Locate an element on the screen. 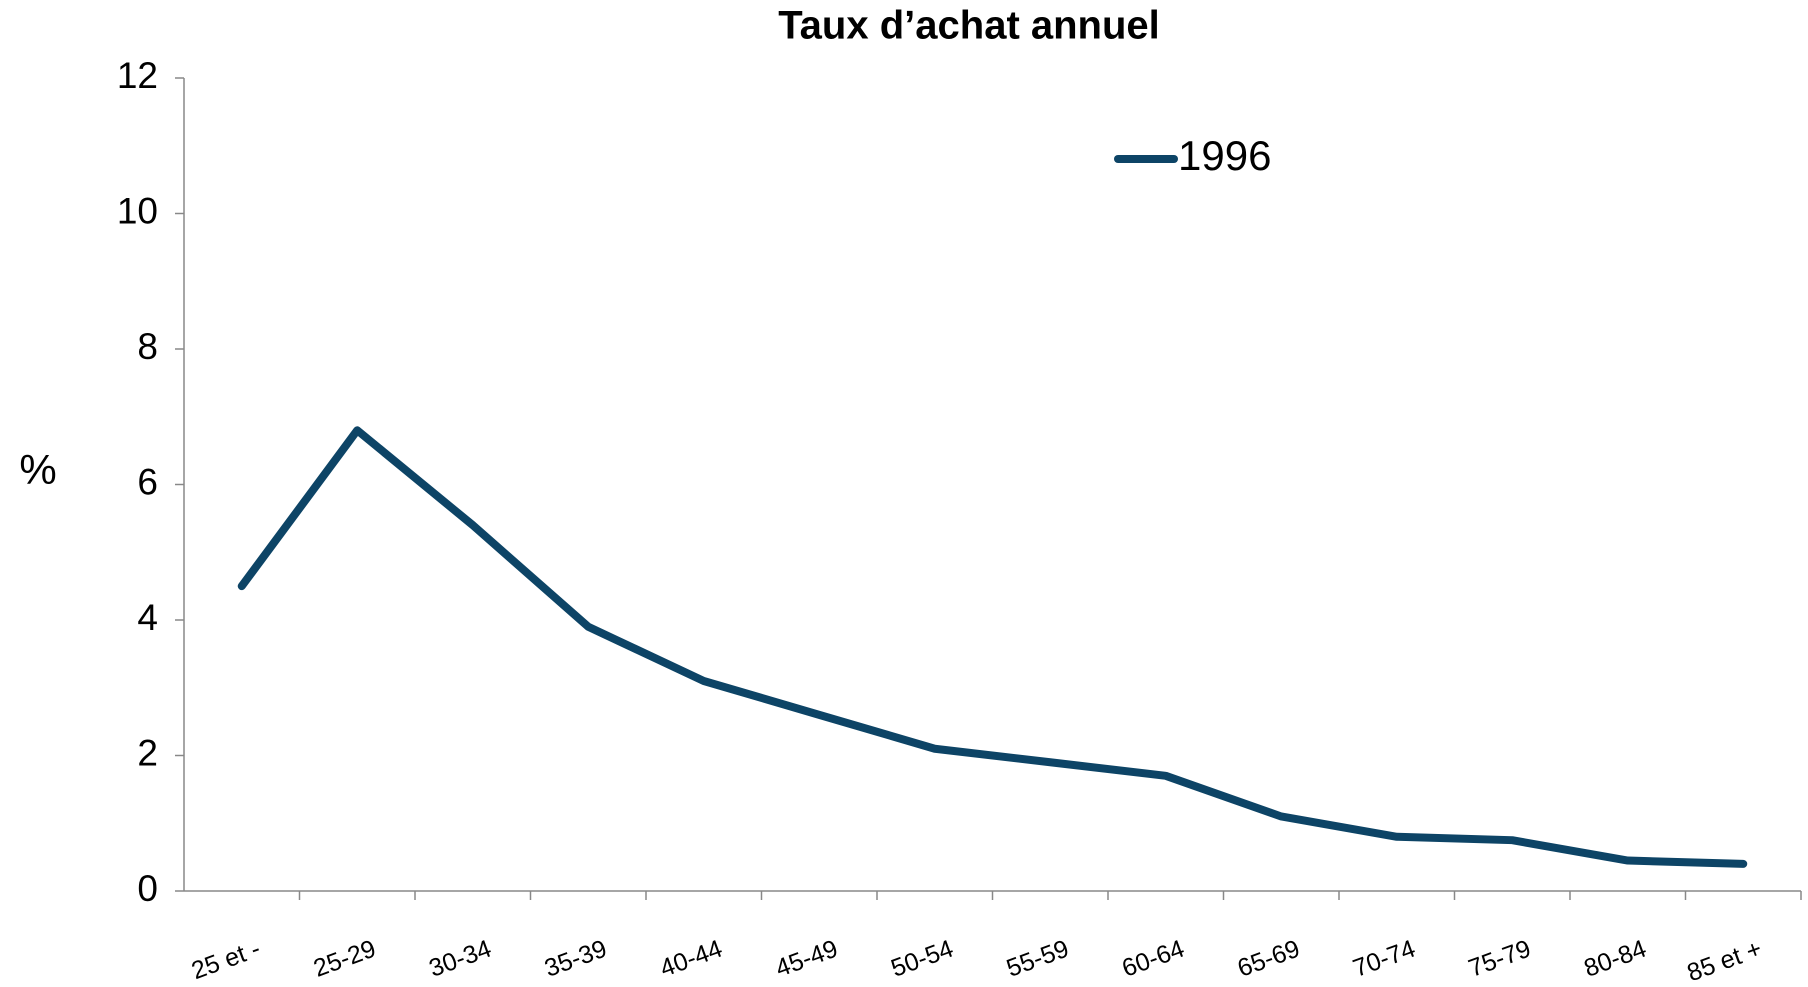  x-tick-label: 55-59 is located at coordinates (1038, 959).